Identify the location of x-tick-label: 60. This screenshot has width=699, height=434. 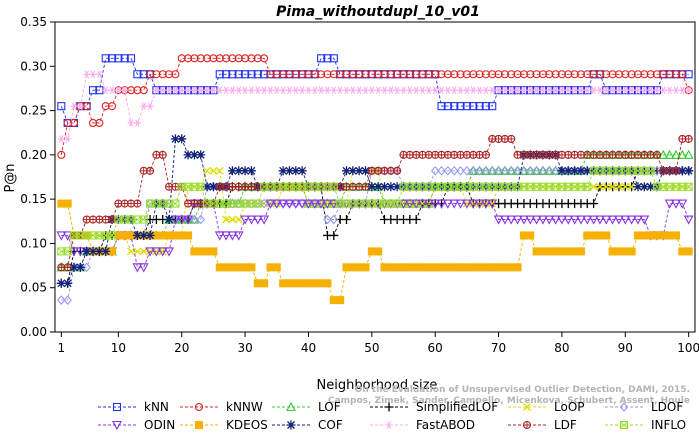
(435, 348).